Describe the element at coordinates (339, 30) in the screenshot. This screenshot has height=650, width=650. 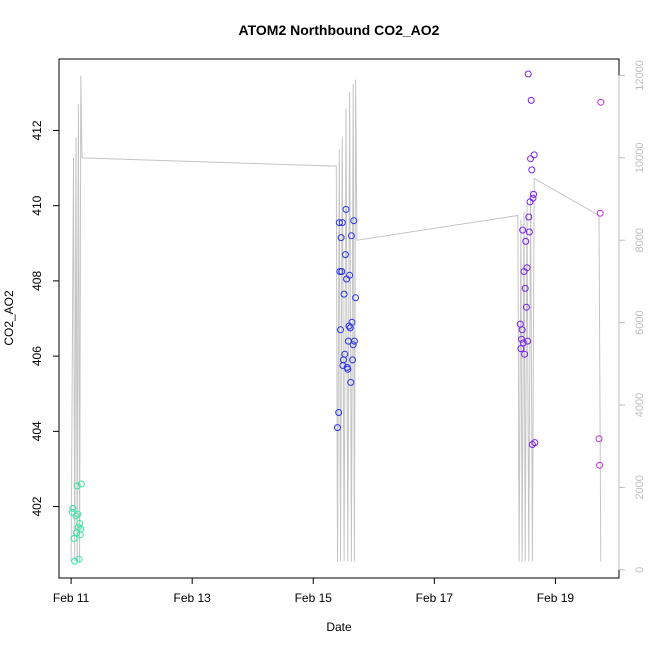
I see `chart-title: ATOM2 Northbound CO2_AO2` at that location.